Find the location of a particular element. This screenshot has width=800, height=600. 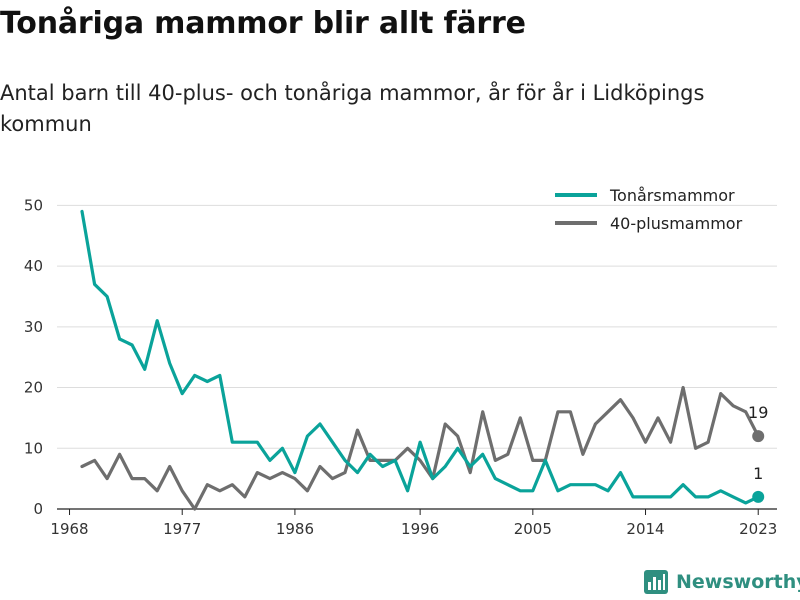

y-tick-label: 40 is located at coordinates (33, 266).